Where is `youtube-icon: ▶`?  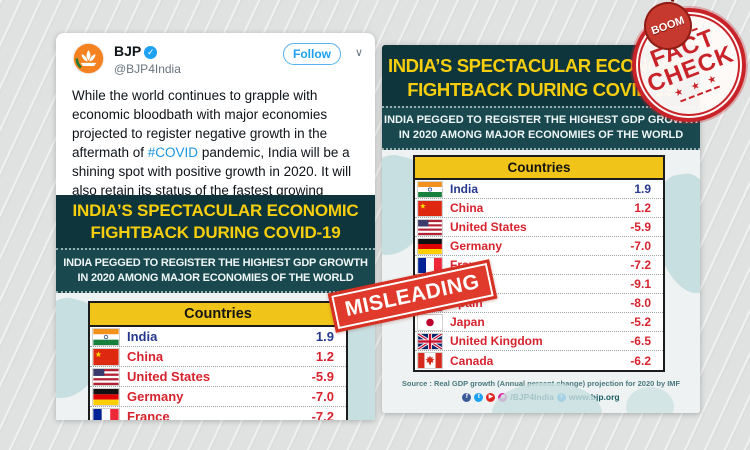
youtube-icon: ▶ is located at coordinates (491, 397).